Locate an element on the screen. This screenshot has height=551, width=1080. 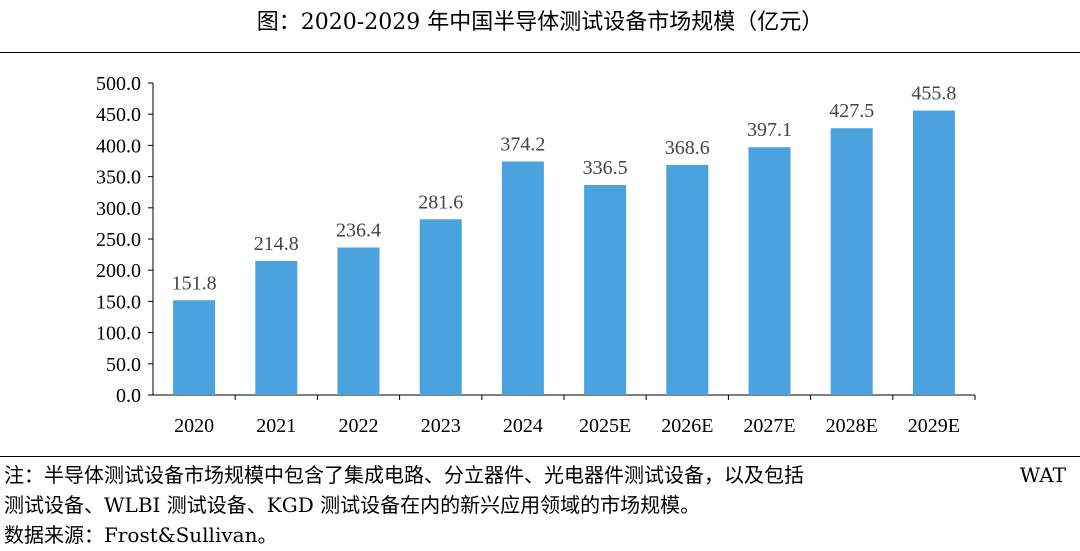
x-tick-label: 2028E is located at coordinates (852, 426).